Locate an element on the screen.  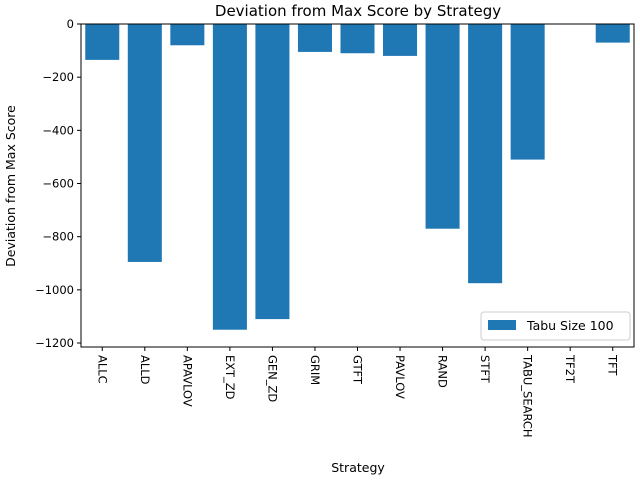
bar-alld is located at coordinates (144, 143).